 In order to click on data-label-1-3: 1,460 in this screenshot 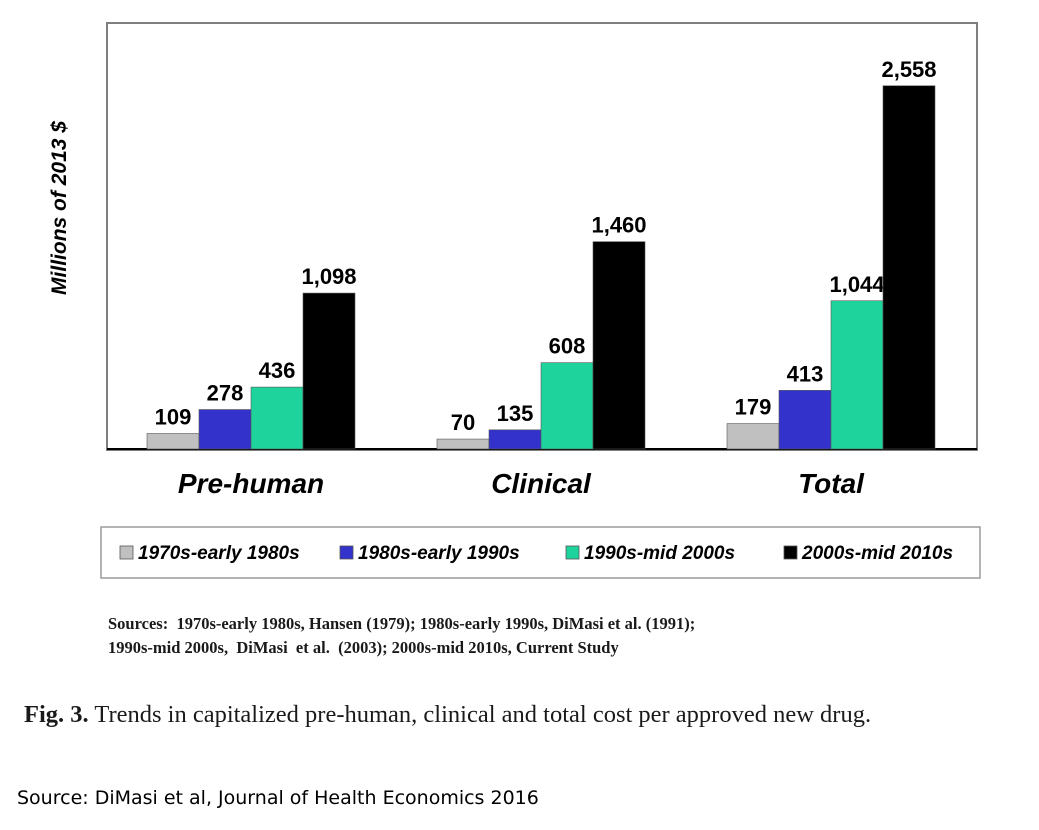, I will do `click(618, 225)`.